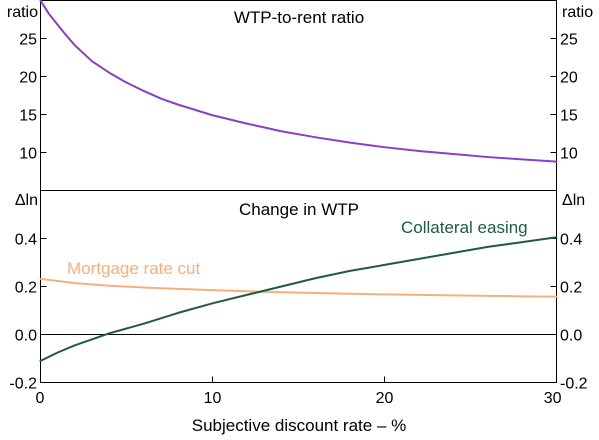 The width and height of the screenshot is (599, 440). Describe the element at coordinates (574, 384) in the screenshot. I see `y-tick-label-right-1-0: -0.2` at that location.